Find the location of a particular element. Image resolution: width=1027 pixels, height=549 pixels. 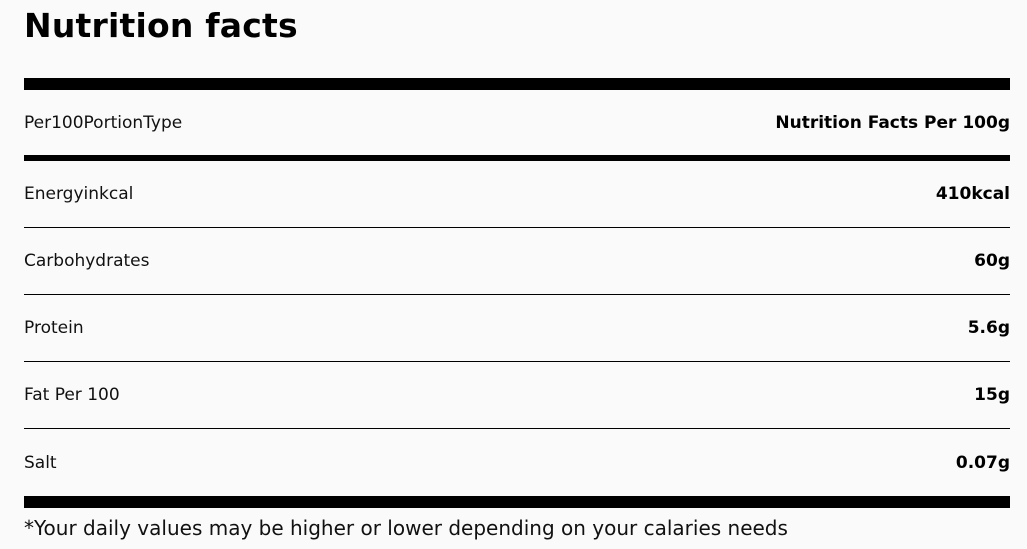

nutrient-value: 60g is located at coordinates (992, 261).